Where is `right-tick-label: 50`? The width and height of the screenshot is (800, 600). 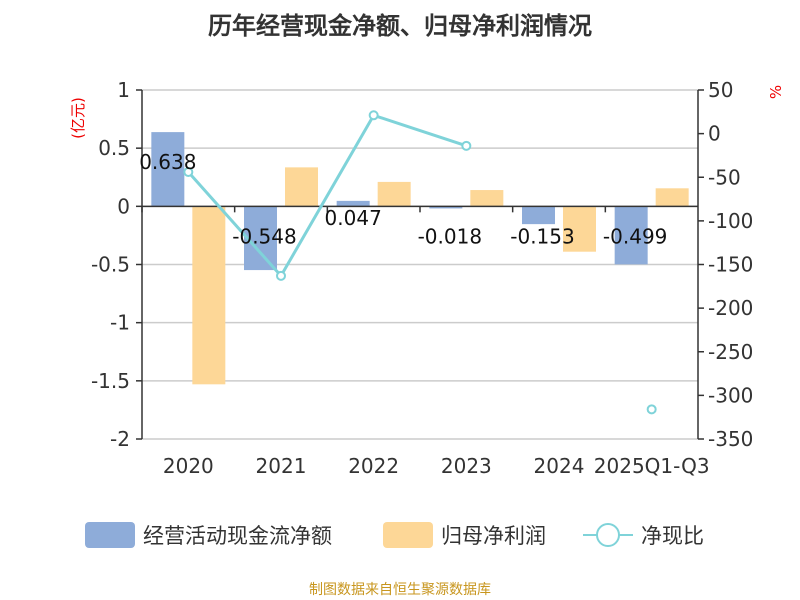 right-tick-label: 50 is located at coordinates (720, 90).